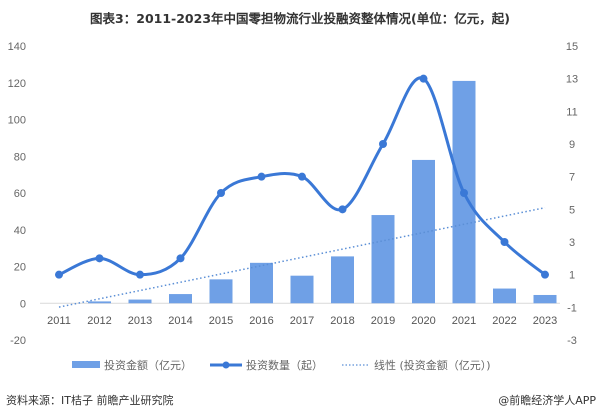 The height and width of the screenshot is (416, 600). I want to click on right-axis-tick: 13, so click(572, 80).